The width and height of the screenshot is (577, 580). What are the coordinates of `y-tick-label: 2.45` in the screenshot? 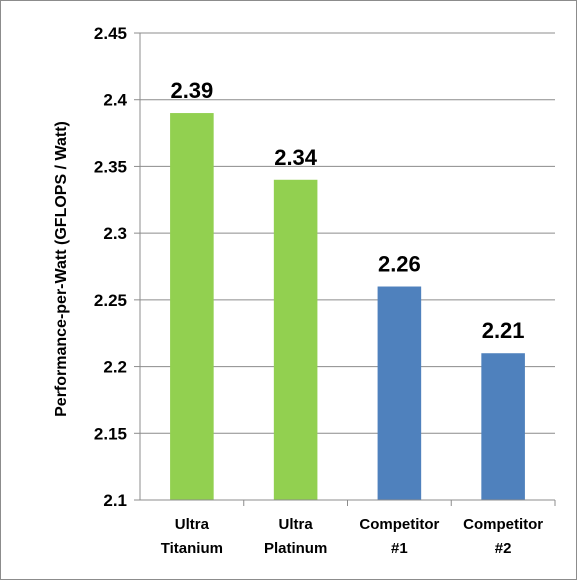 It's located at (110, 33).